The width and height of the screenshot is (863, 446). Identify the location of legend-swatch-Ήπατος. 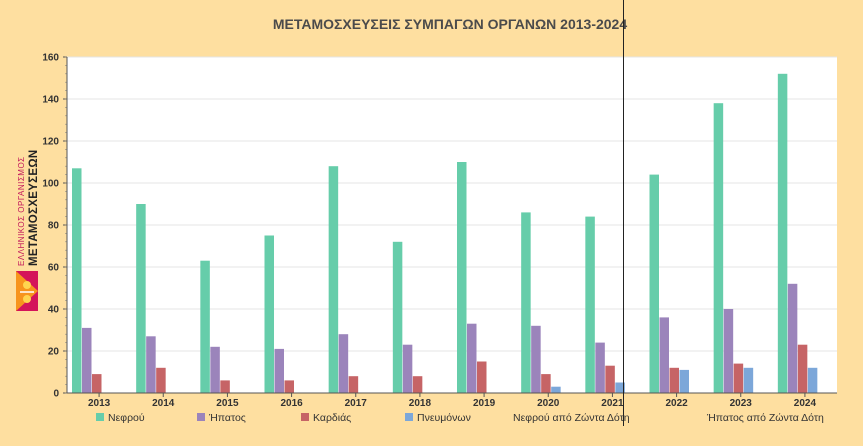
(201, 417).